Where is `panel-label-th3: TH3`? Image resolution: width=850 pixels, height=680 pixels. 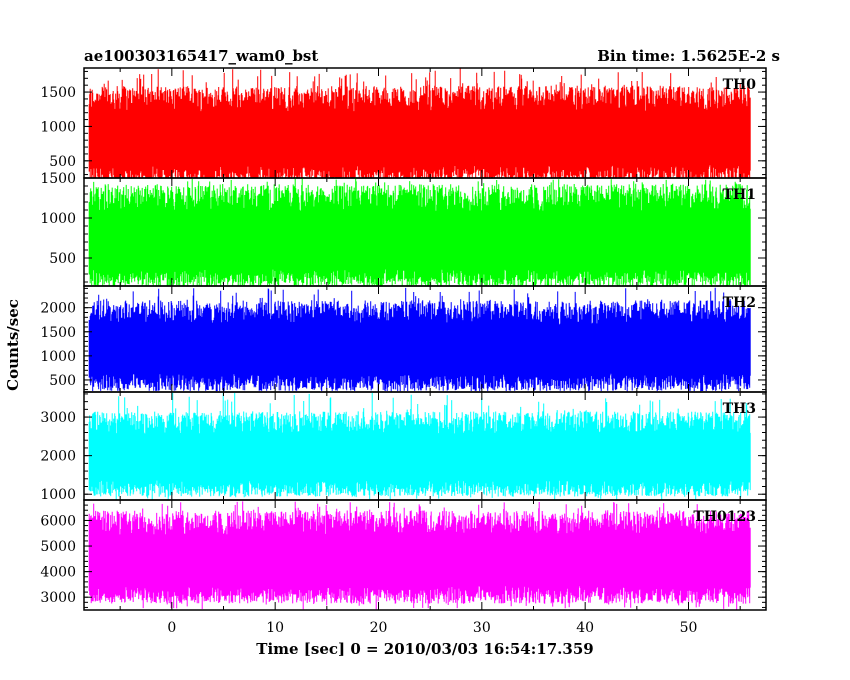 panel-label-th3: TH3 is located at coordinates (739, 409).